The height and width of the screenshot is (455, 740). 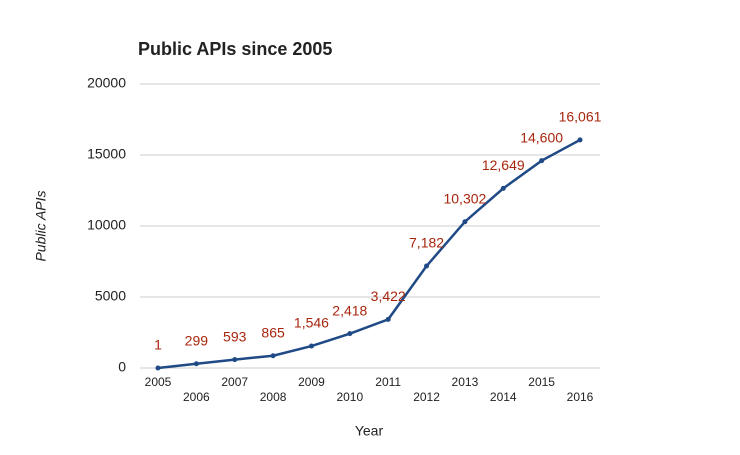 I want to click on x-tick-label: 2005, so click(x=158, y=382).